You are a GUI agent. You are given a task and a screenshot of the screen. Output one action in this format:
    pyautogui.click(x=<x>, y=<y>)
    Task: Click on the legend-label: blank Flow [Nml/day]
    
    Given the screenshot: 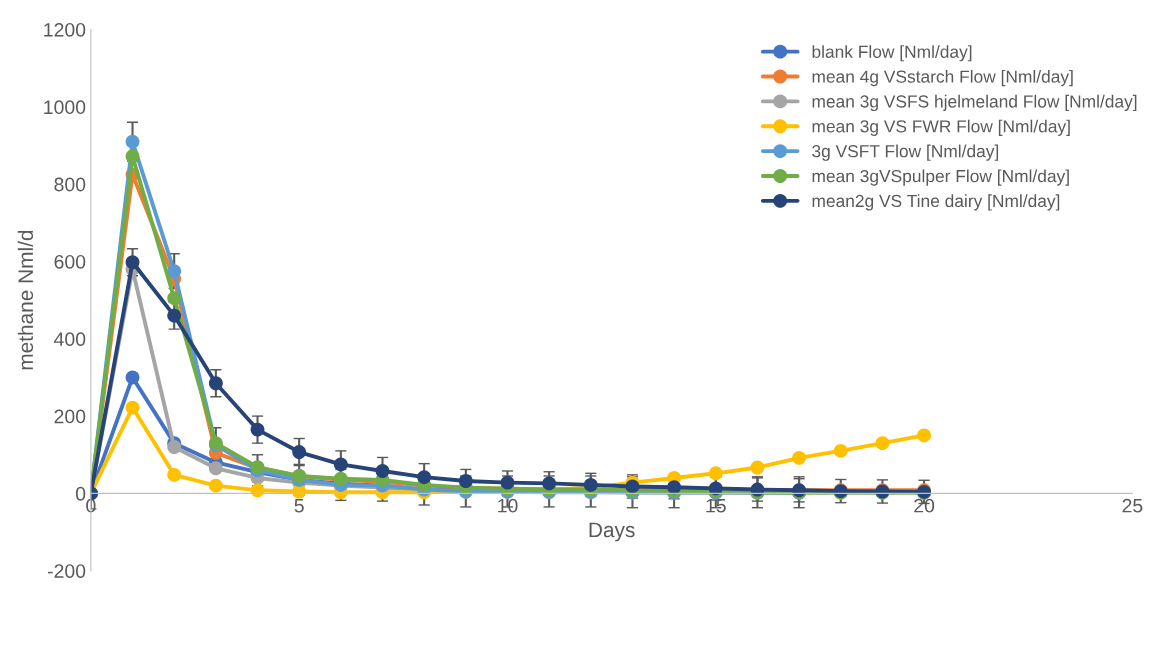 What is the action you would take?
    pyautogui.click(x=892, y=53)
    